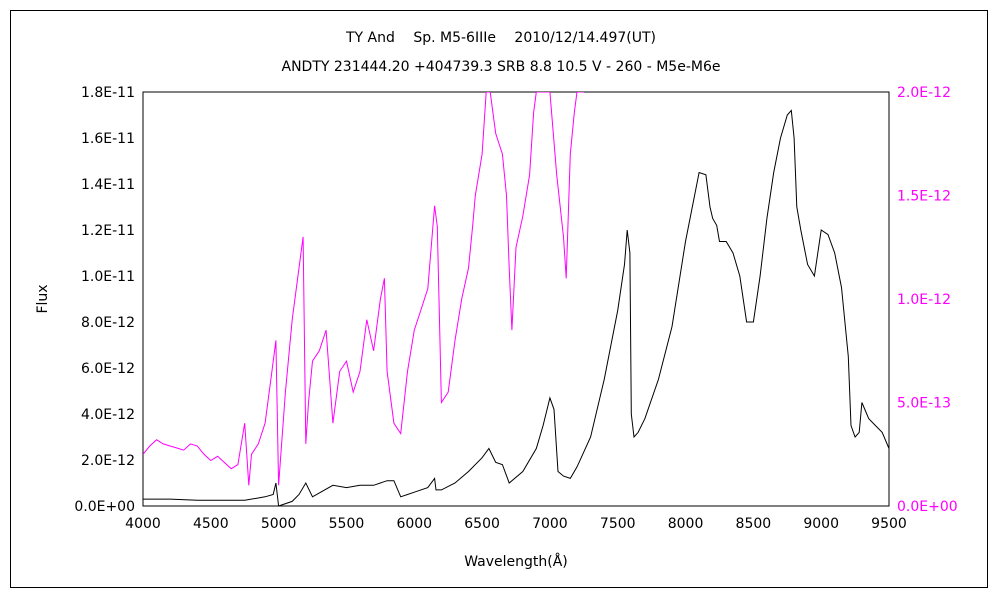 The height and width of the screenshot is (600, 1000). Describe the element at coordinates (686, 524) in the screenshot. I see `x-tick-label: 8000` at that location.